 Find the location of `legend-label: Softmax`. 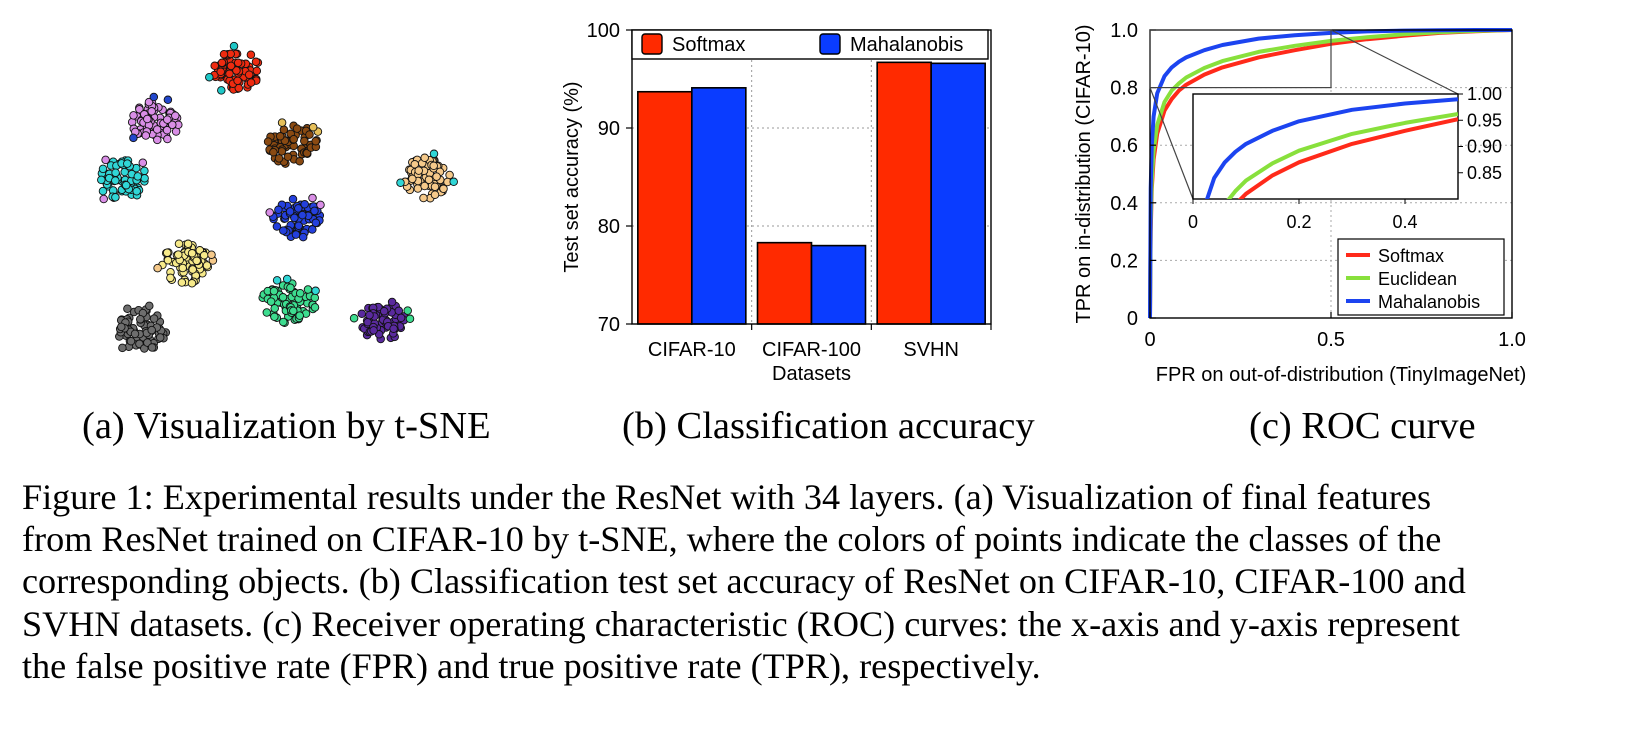

legend-label: Softmax is located at coordinates (708, 45).